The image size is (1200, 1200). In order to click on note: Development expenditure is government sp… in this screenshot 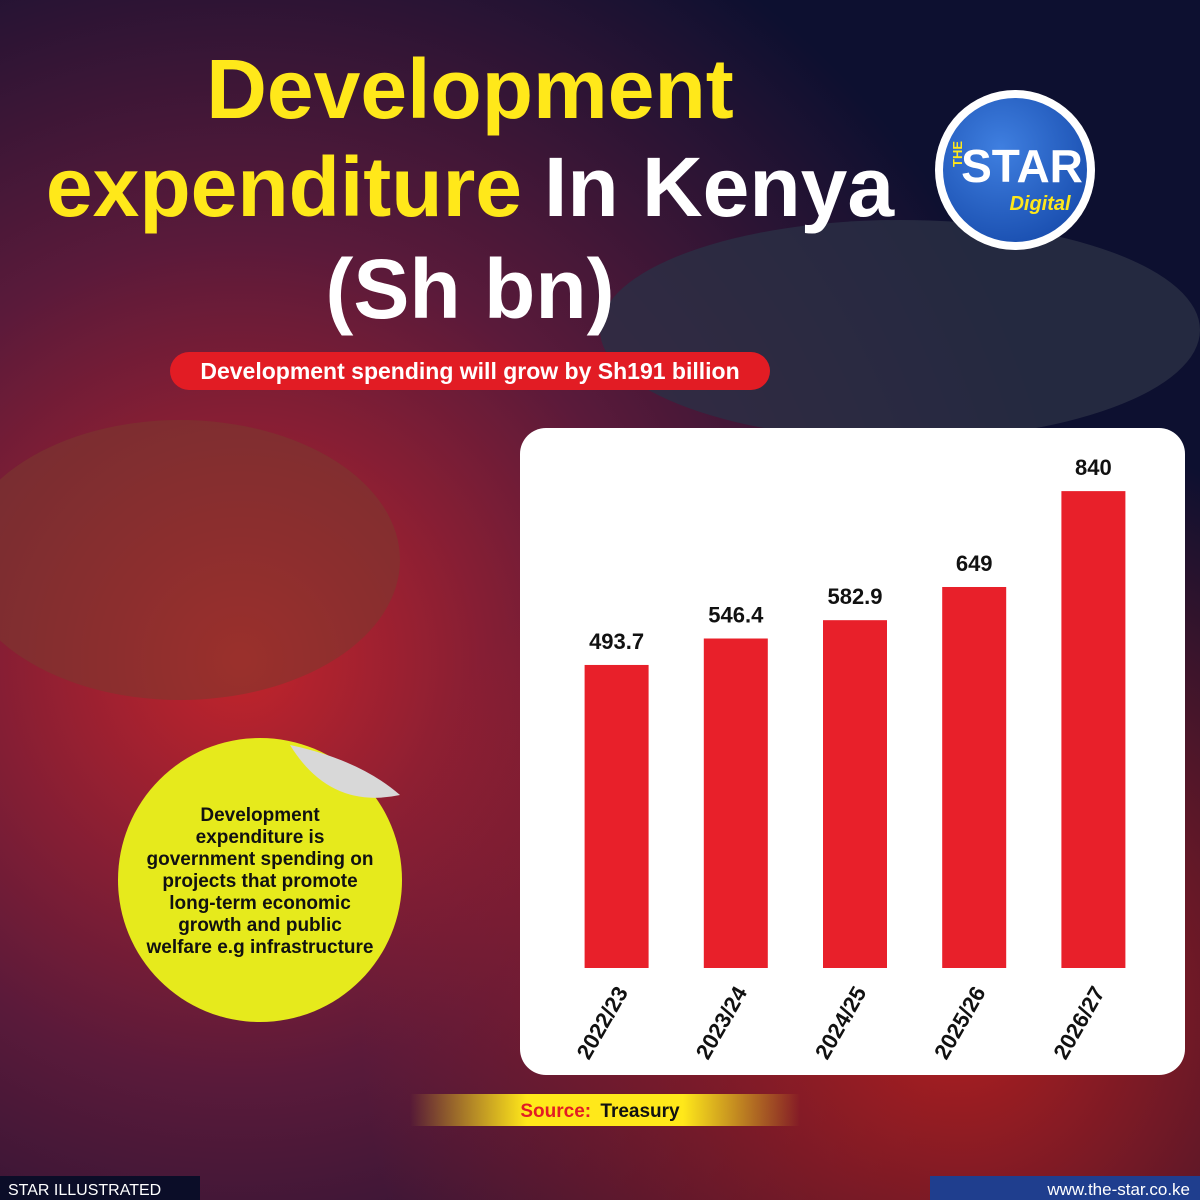, I will do `click(260, 881)`.